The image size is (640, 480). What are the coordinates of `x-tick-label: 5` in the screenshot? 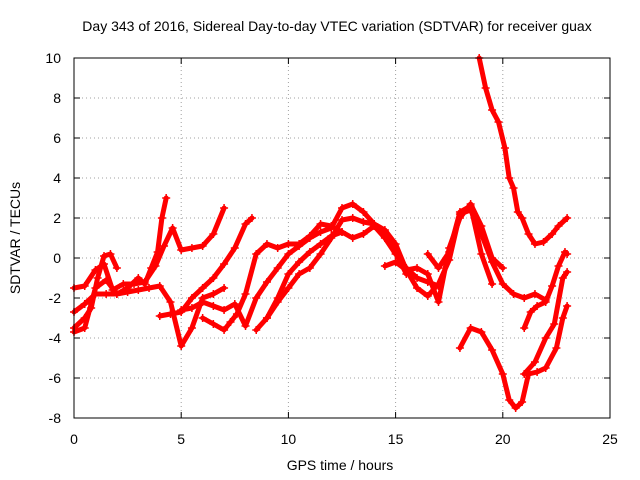 It's located at (181, 439).